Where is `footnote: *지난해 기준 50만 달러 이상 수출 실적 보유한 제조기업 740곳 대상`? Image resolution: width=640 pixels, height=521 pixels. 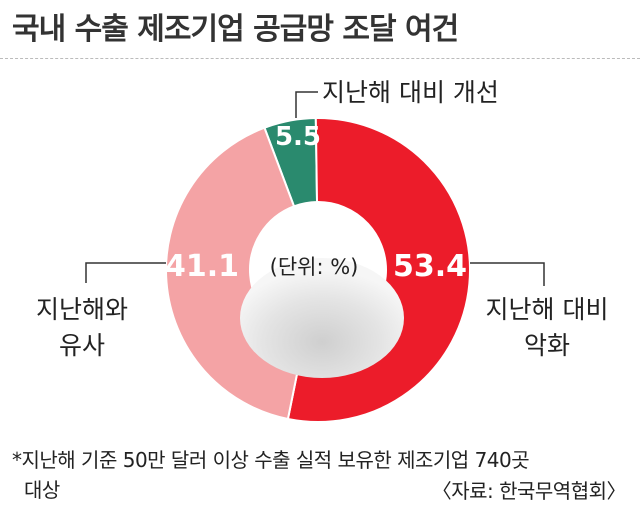
footnote: *지난해 기준 50만 달러 이상 수출 실적 보유한 제조기업 740곳 대상 is located at coordinates (271, 475).